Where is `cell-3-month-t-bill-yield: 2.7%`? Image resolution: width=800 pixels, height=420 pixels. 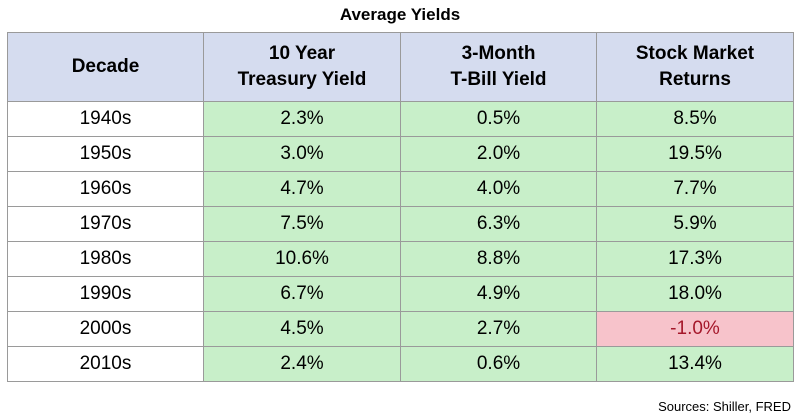
cell-3-month-t-bill-yield: 2.7% is located at coordinates (498, 329).